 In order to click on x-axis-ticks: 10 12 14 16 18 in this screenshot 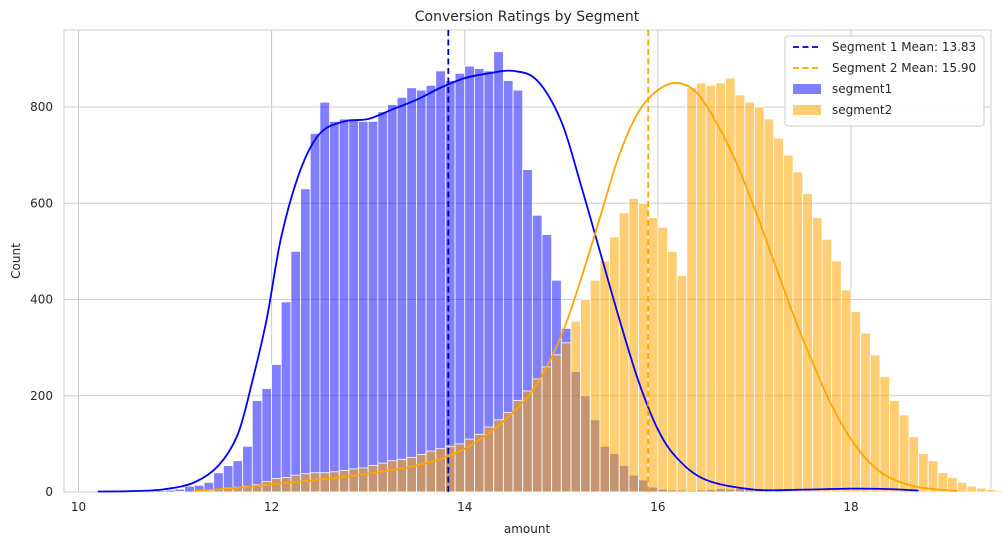, I will do `click(465, 507)`.